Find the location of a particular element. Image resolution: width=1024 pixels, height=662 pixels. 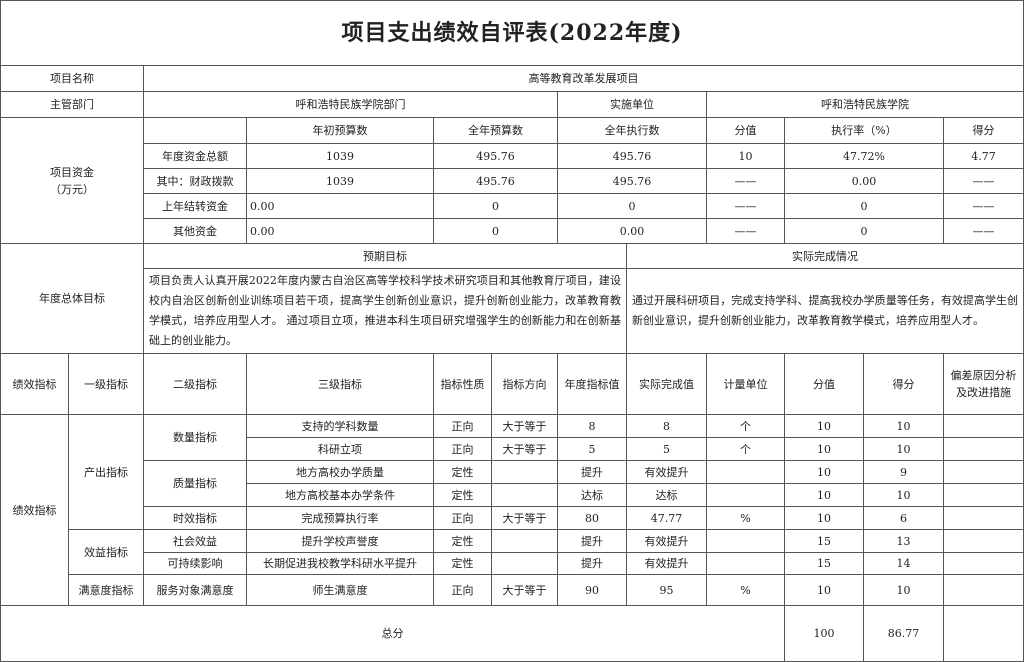

performance-header: 偏差原因分析及改进措施 is located at coordinates (983, 384).